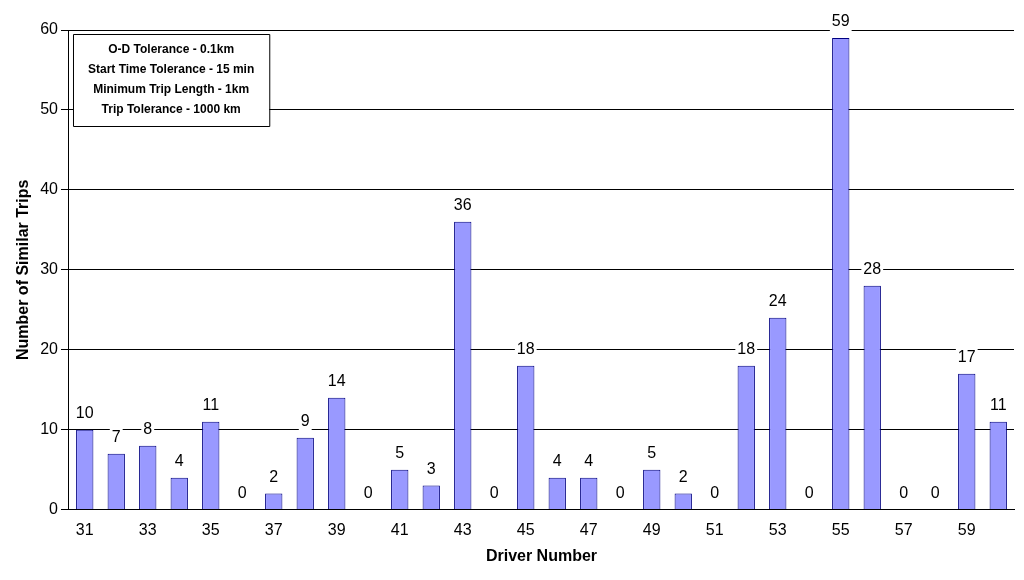  I want to click on data-label: 59, so click(840, 21).